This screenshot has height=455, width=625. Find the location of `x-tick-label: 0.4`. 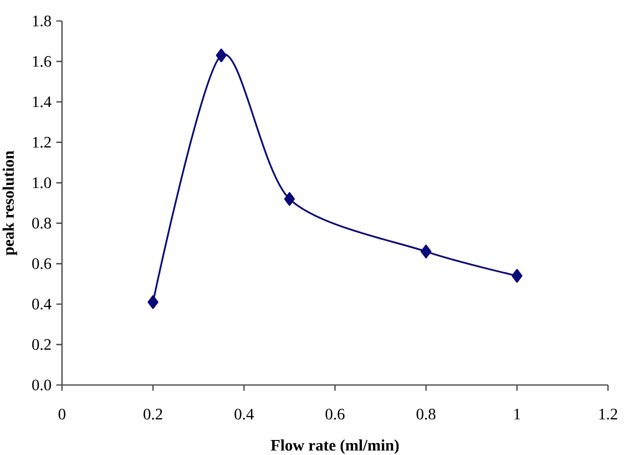

x-tick-label: 0.4 is located at coordinates (244, 414).